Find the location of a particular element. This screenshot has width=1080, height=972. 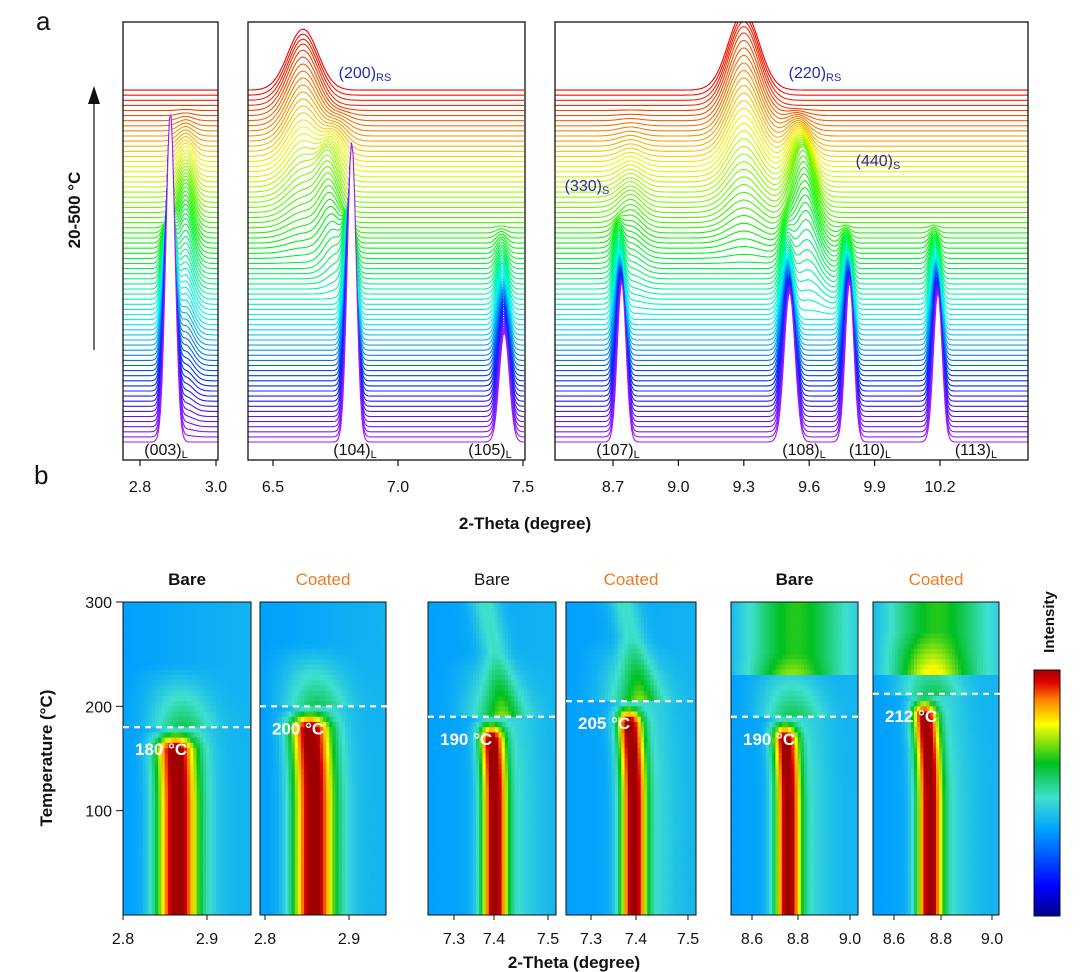

x-tick-label: 2.8 is located at coordinates (123, 939).